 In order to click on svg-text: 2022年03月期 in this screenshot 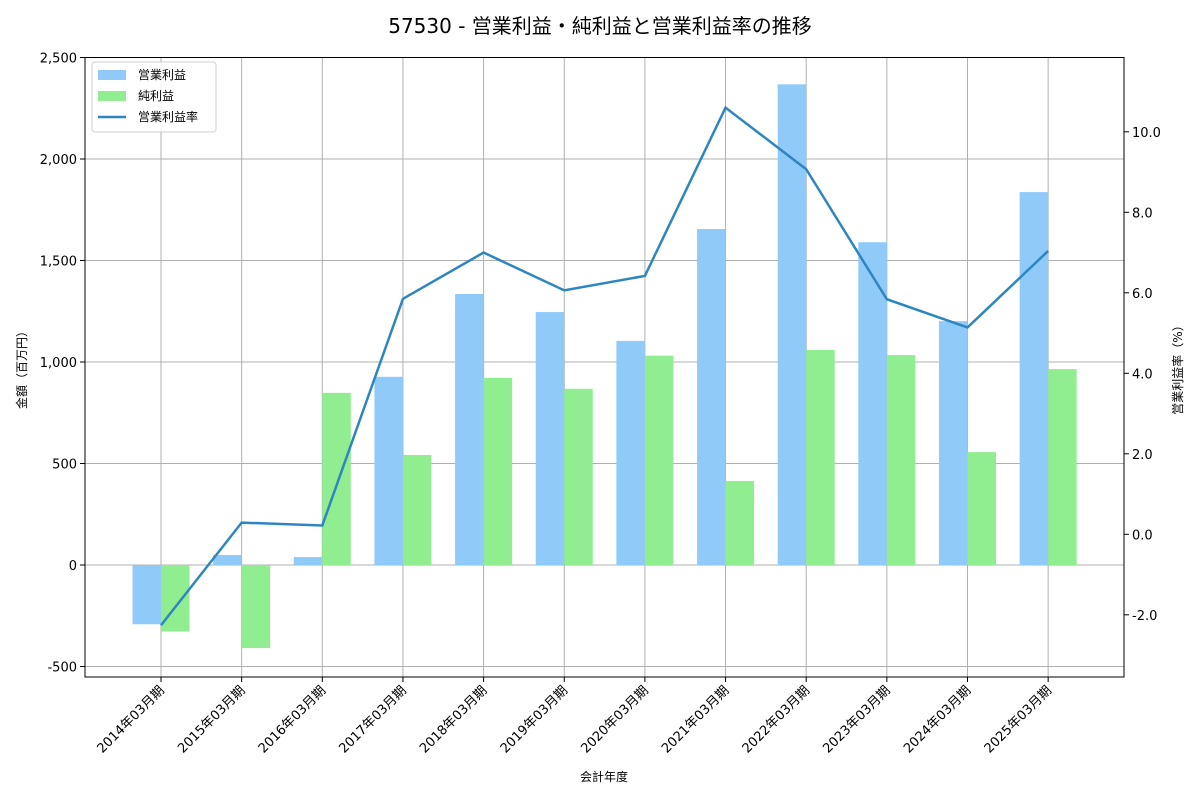, I will do `click(776, 719)`.